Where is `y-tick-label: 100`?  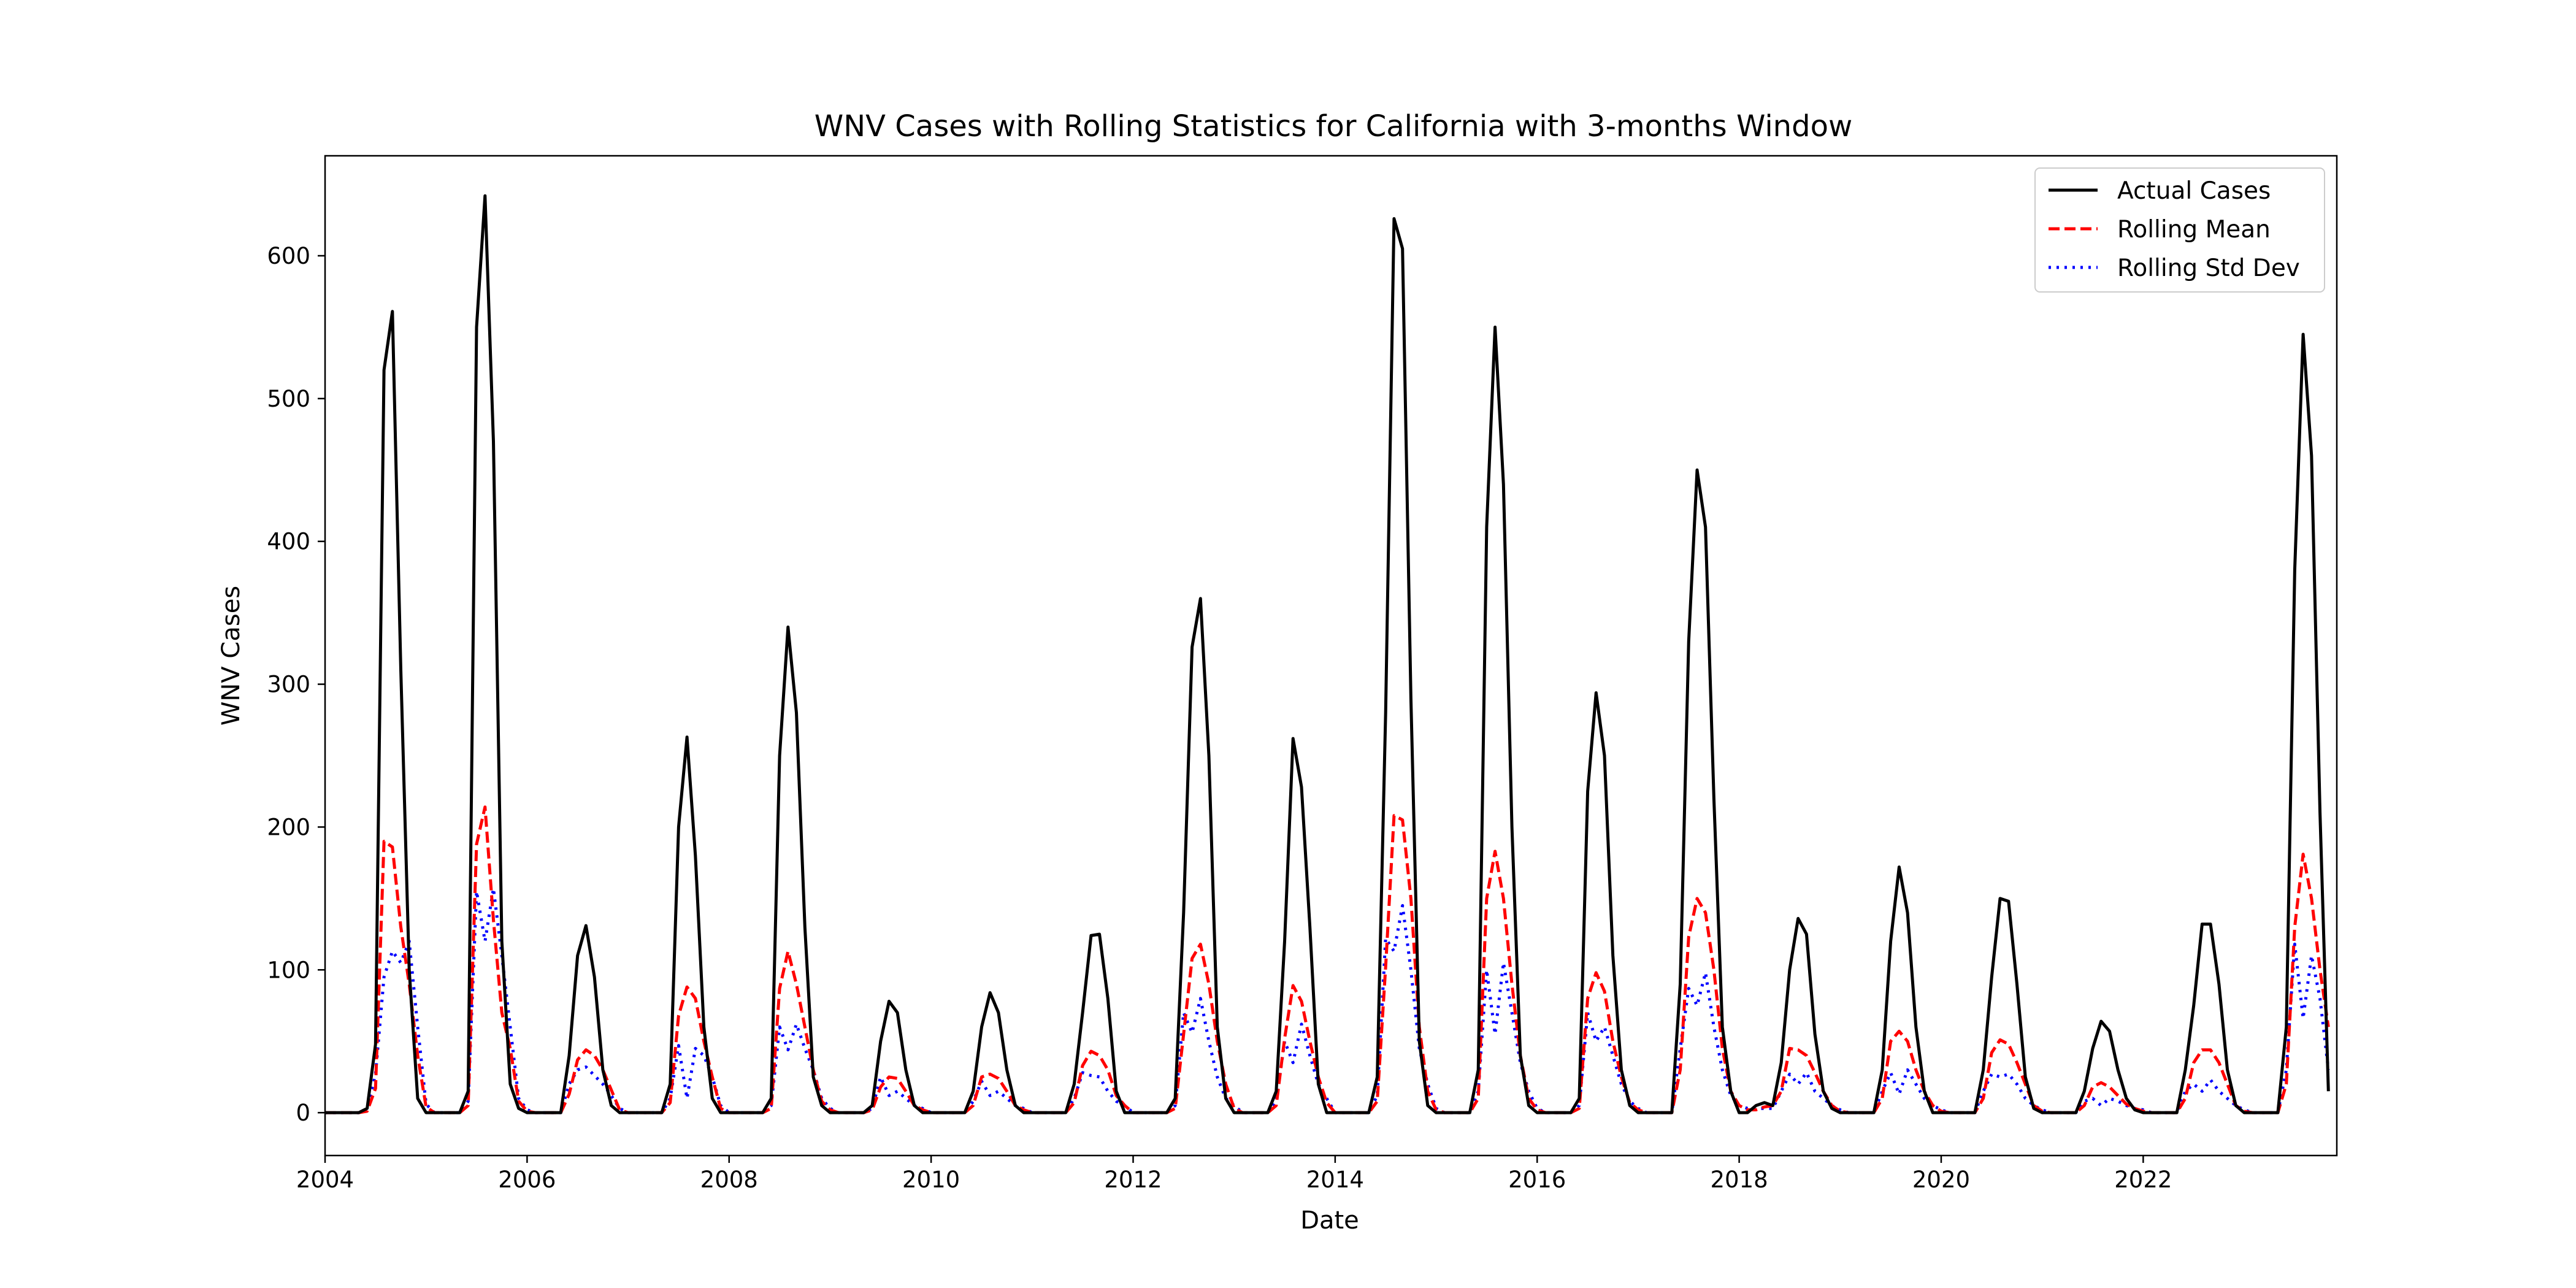
y-tick-label: 100 is located at coordinates (288, 970).